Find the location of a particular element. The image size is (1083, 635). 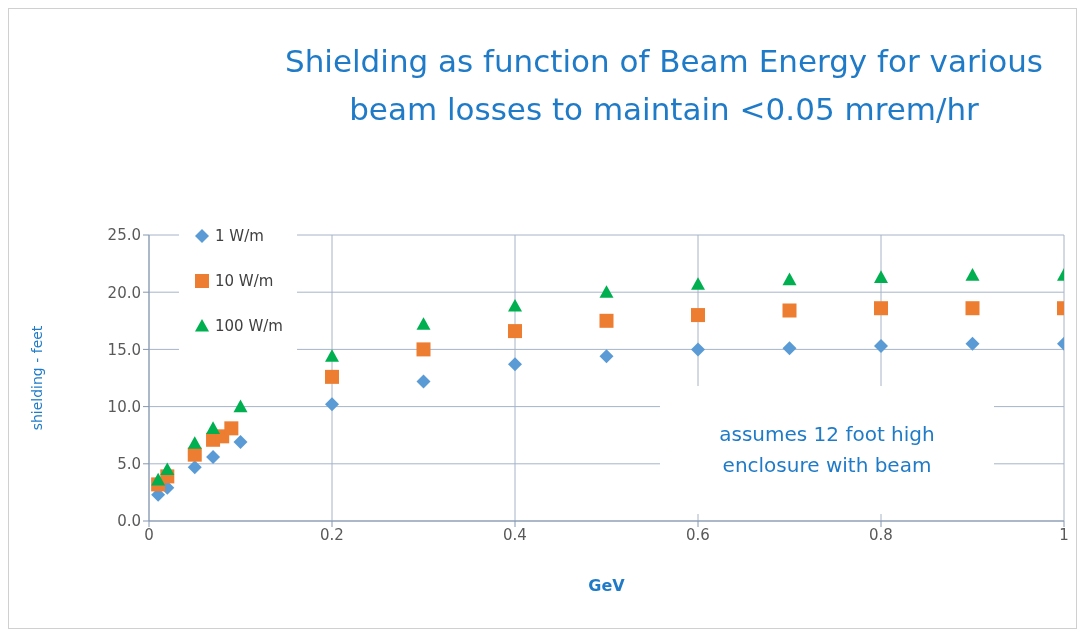

y-tick-label: 20.0 is located at coordinates (124, 292).